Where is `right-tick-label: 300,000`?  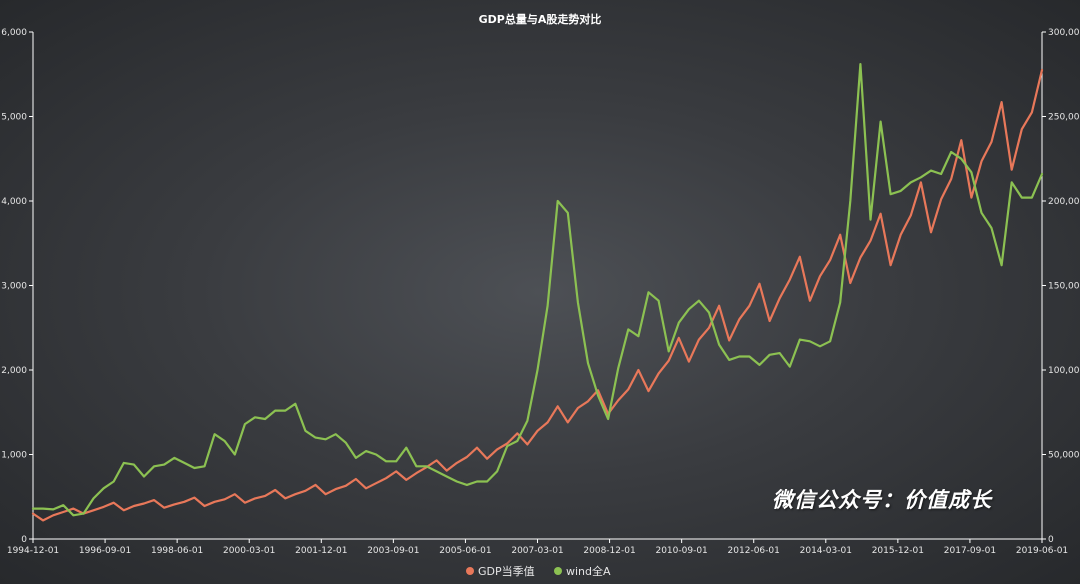 right-tick-label: 300,000 is located at coordinates (1064, 33).